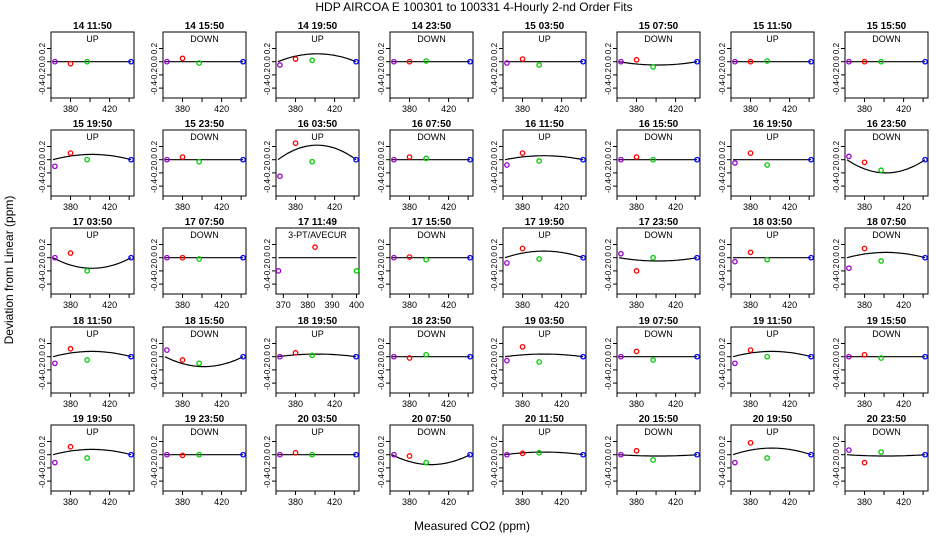  I want to click on panel-title: 15 07:50, so click(659, 26).